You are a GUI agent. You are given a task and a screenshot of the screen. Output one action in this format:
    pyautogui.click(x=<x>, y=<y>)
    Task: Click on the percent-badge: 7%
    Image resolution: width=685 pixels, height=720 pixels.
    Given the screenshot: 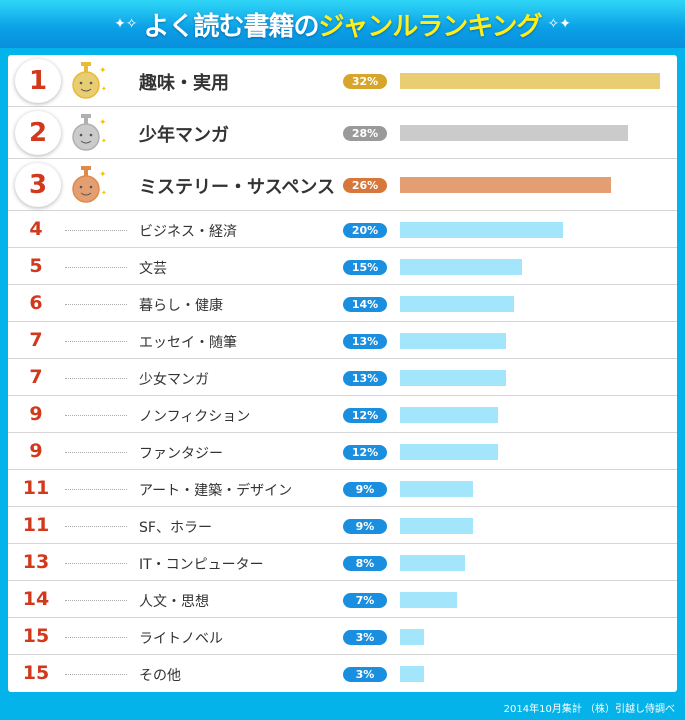 What is the action you would take?
    pyautogui.click(x=365, y=600)
    